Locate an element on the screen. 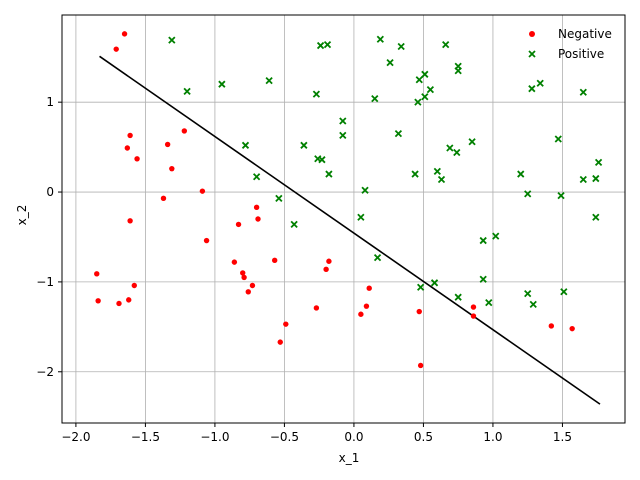  legend-entry-positive: Positive is located at coordinates (566, 54).